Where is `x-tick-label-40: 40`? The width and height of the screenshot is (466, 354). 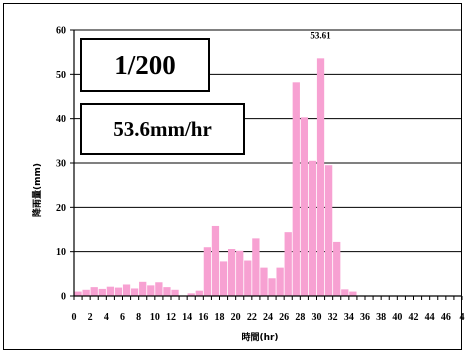 x-tick-label-40: 40 is located at coordinates (397, 317).